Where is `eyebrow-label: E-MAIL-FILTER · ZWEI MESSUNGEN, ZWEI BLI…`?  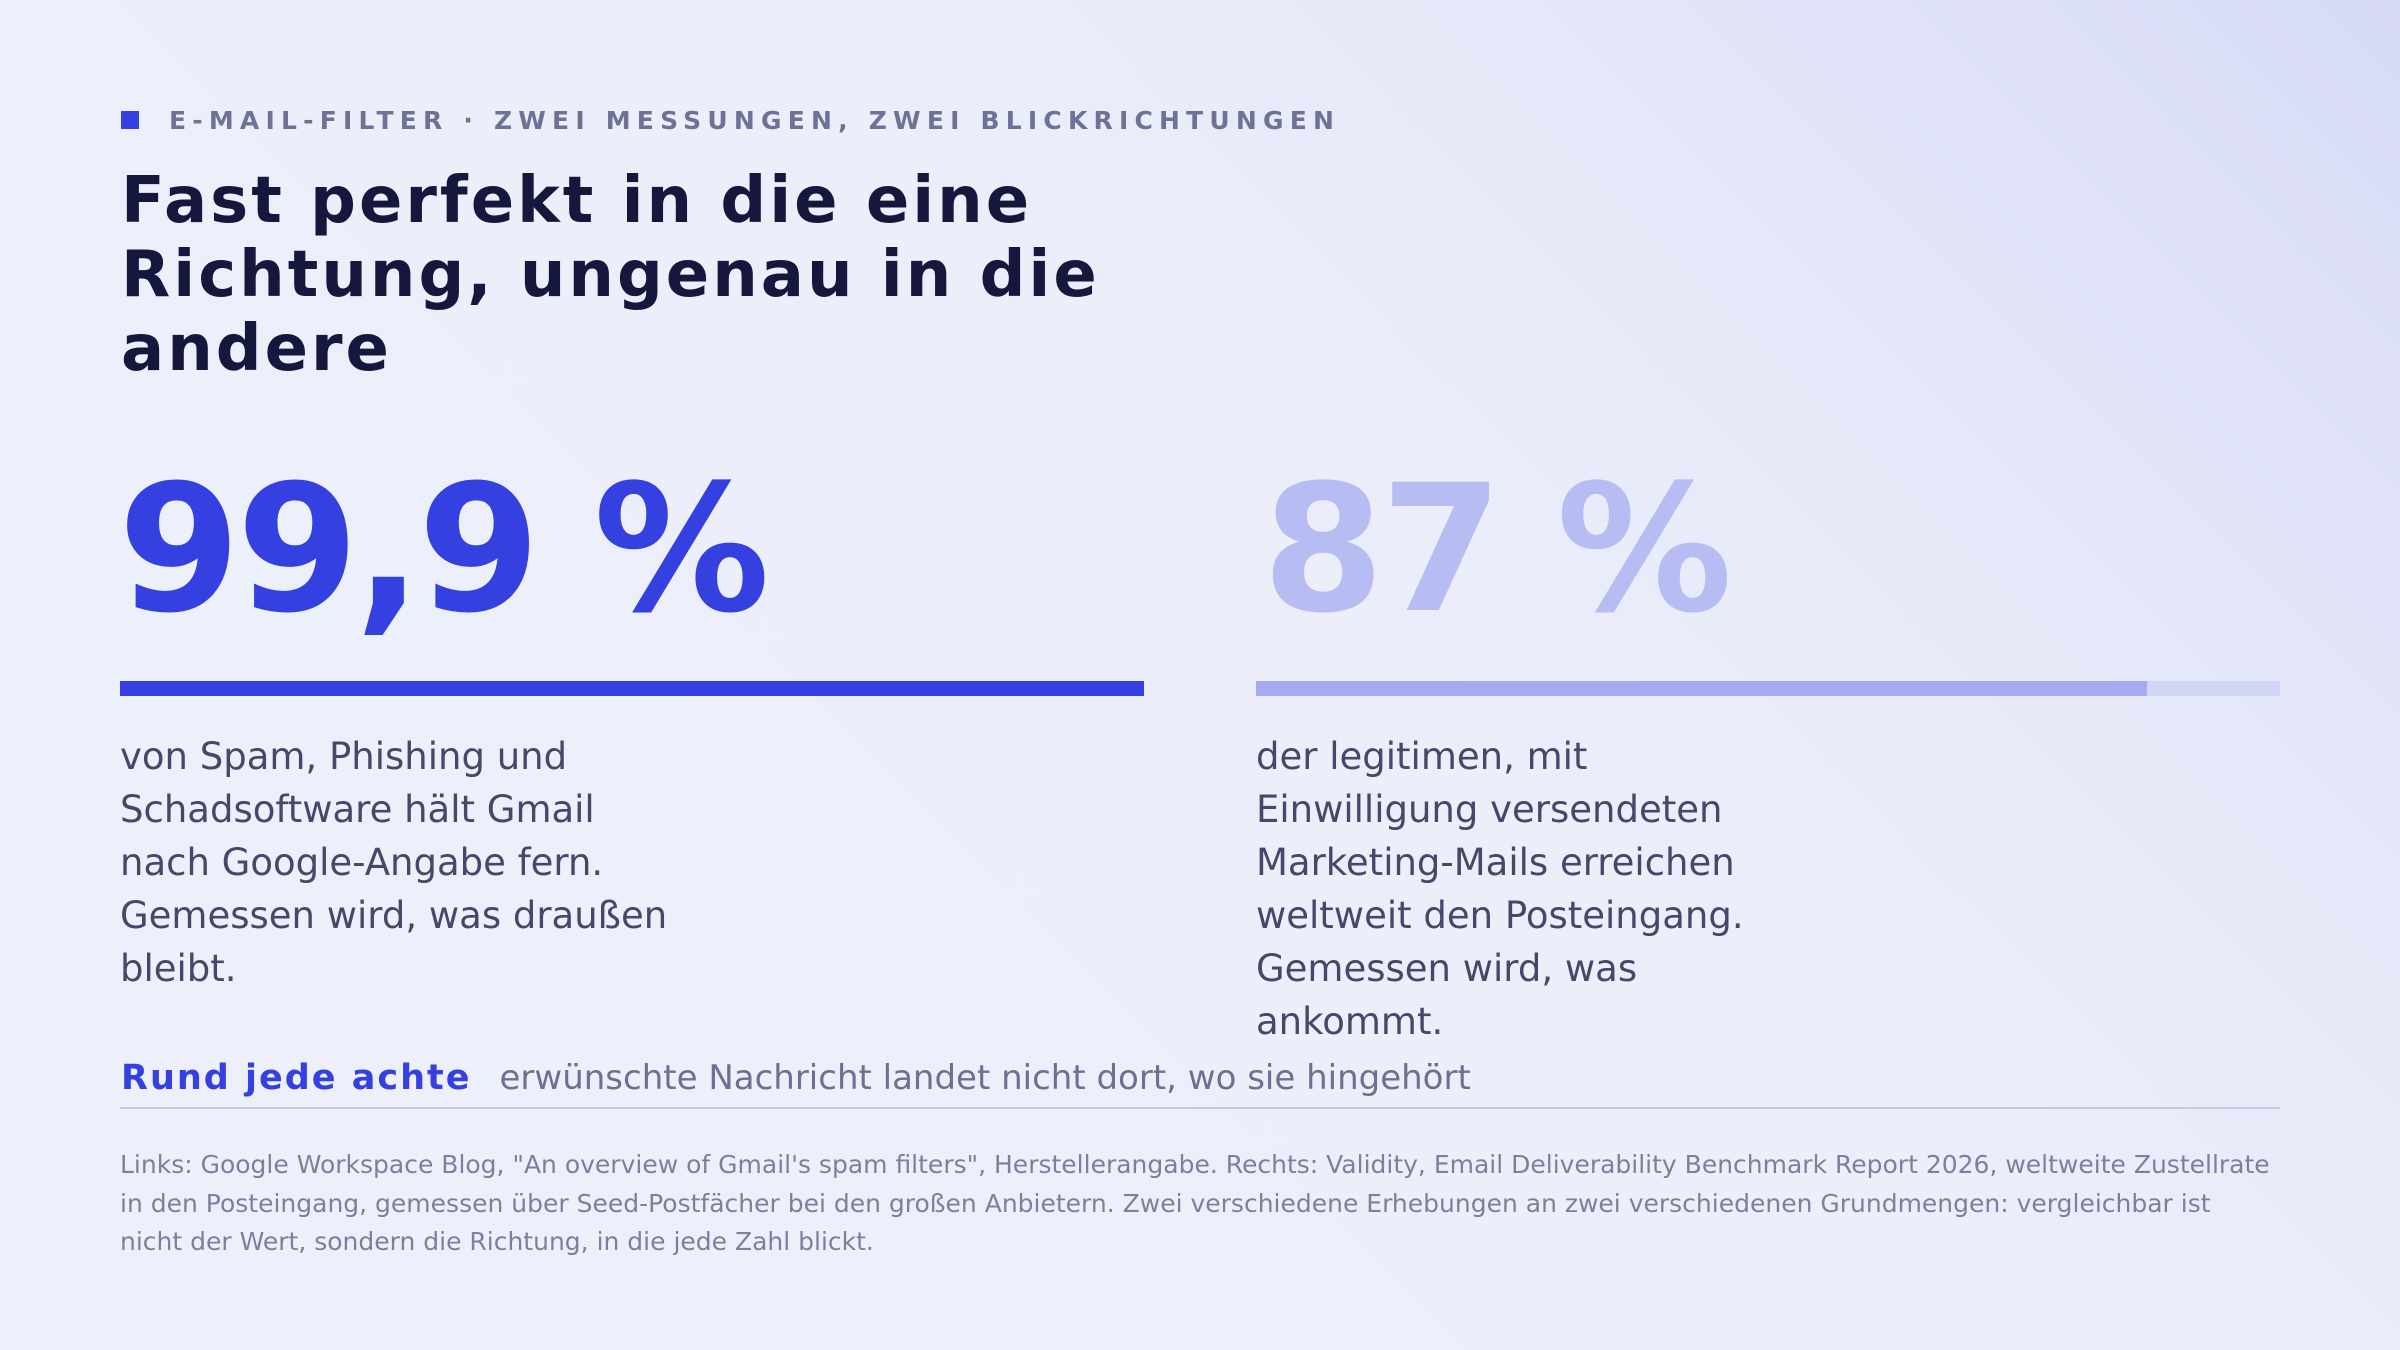 eyebrow-label: E-MAIL-FILTER · ZWEI MESSUNGEN, ZWEI BLI… is located at coordinates (731, 120).